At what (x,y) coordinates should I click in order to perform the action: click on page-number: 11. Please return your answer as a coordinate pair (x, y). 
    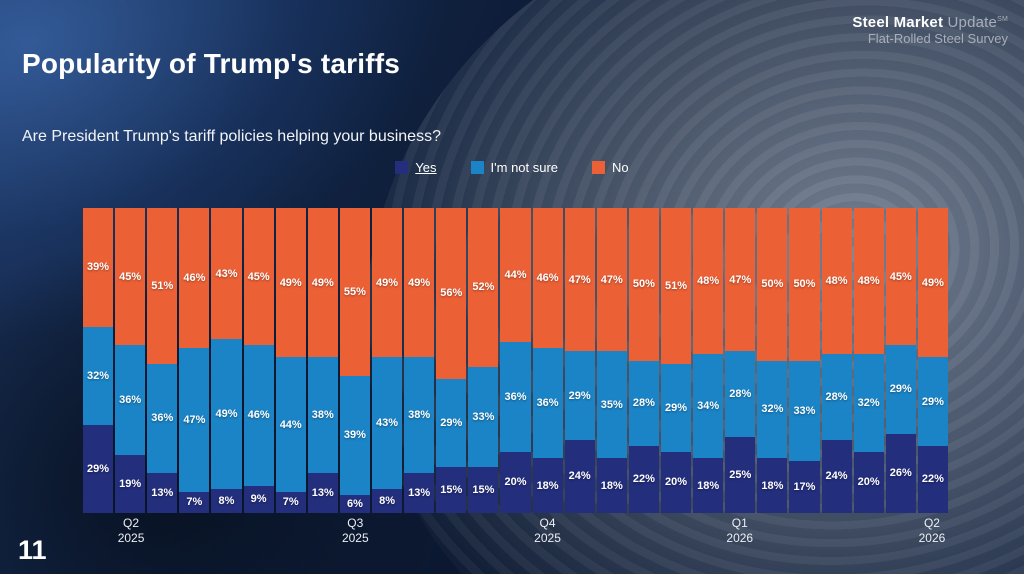
    Looking at the image, I should click on (32, 550).